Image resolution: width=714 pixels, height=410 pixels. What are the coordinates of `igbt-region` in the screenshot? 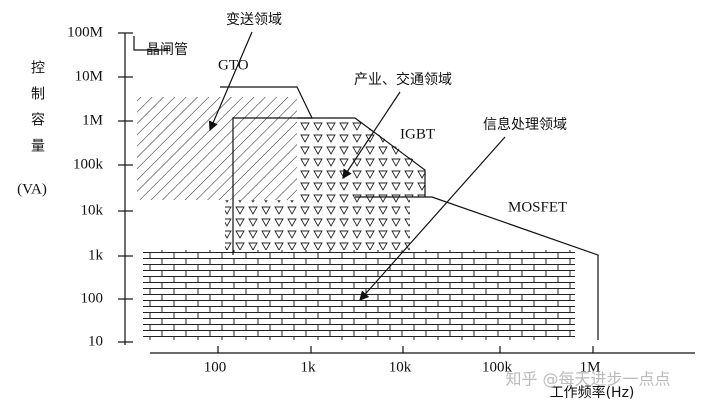 It's located at (325, 188).